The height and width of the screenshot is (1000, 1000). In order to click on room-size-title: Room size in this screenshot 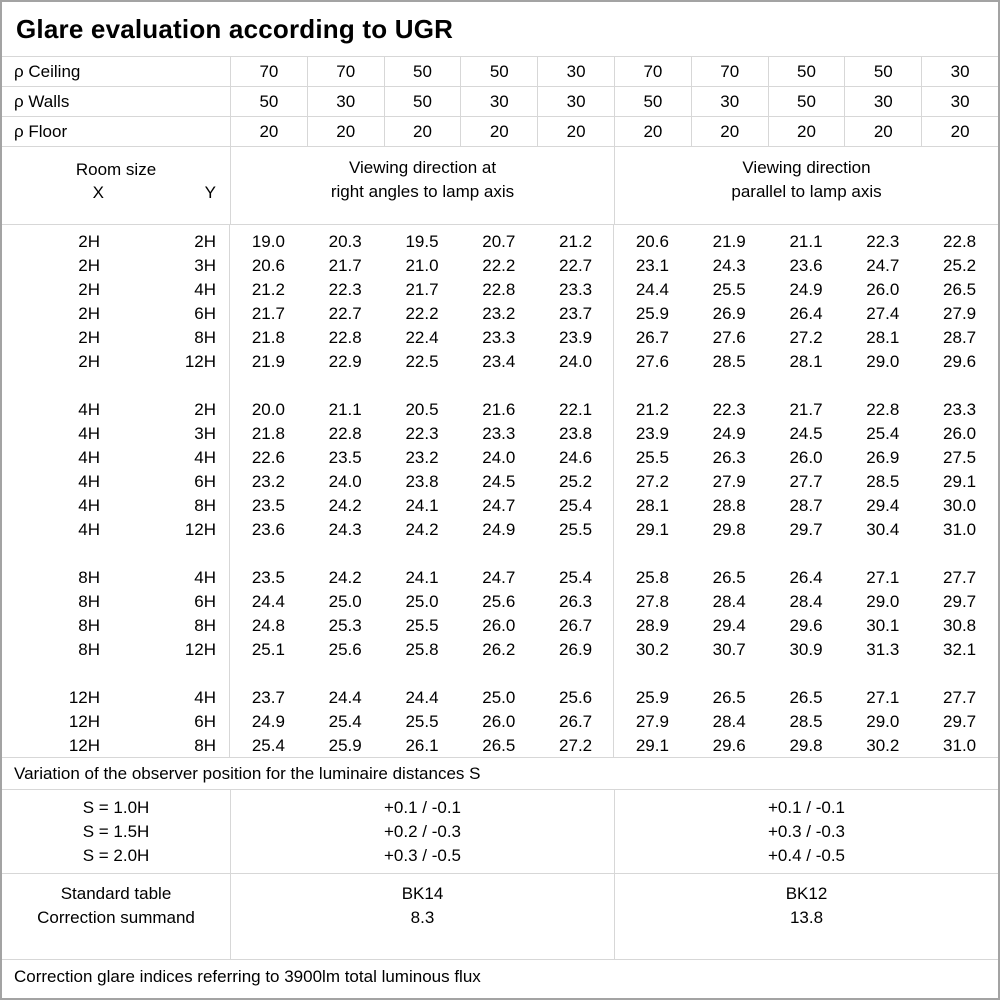, I will do `click(116, 169)`.